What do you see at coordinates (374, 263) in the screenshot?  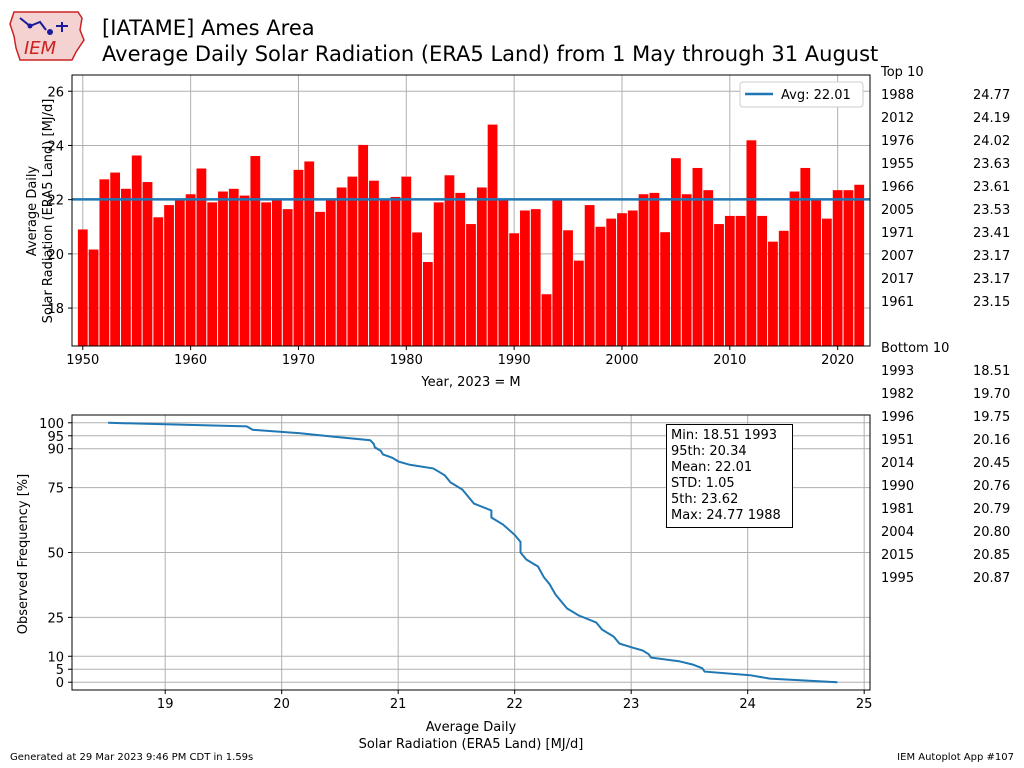 I see `bar-1977` at bounding box center [374, 263].